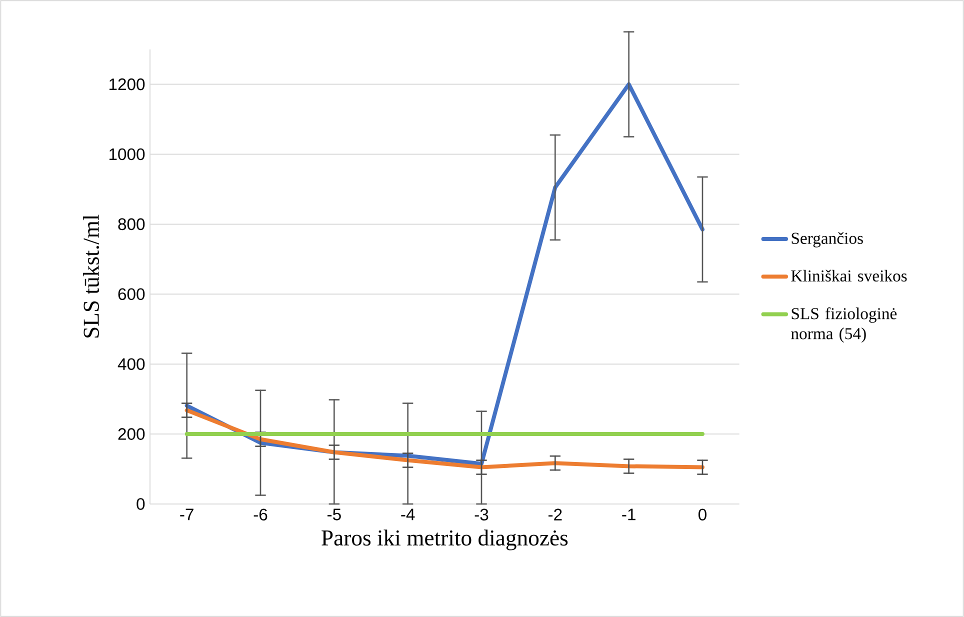  Describe the element at coordinates (131, 294) in the screenshot. I see `y-tick-label: 600` at that location.